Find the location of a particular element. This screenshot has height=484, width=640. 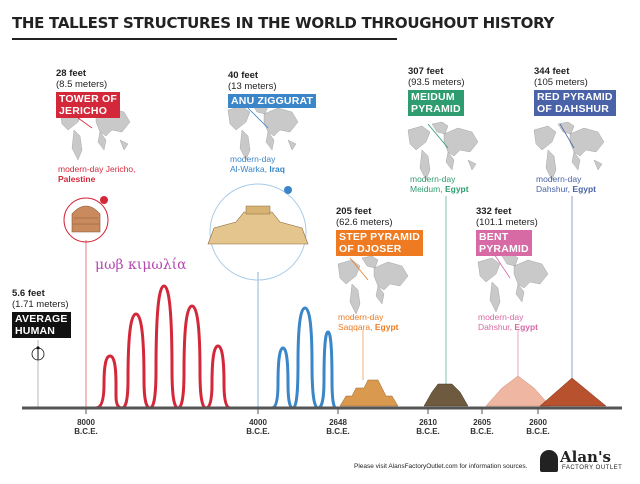

annotation-anu-ziggurat: 40 feet (13 meters) ANU ZIGGURAT is located at coordinates (272, 89).